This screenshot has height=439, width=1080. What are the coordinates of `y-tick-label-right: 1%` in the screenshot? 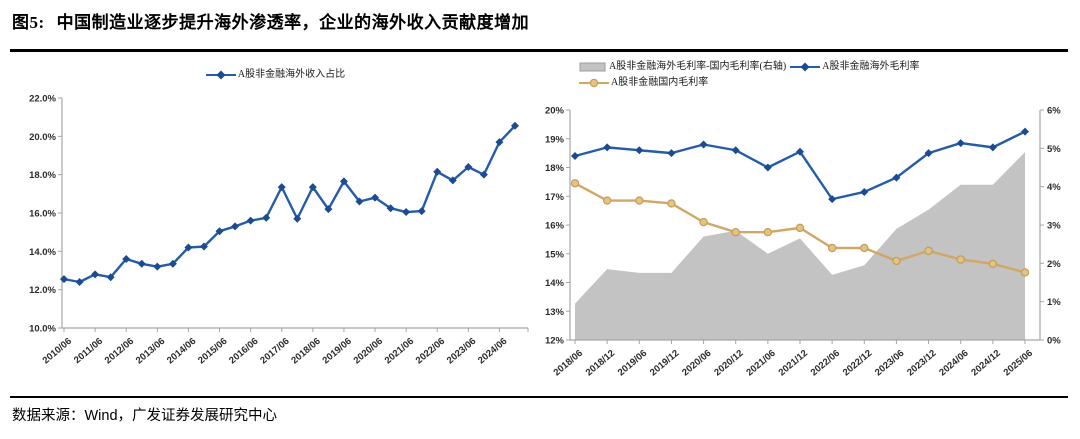 It's located at (1054, 302).